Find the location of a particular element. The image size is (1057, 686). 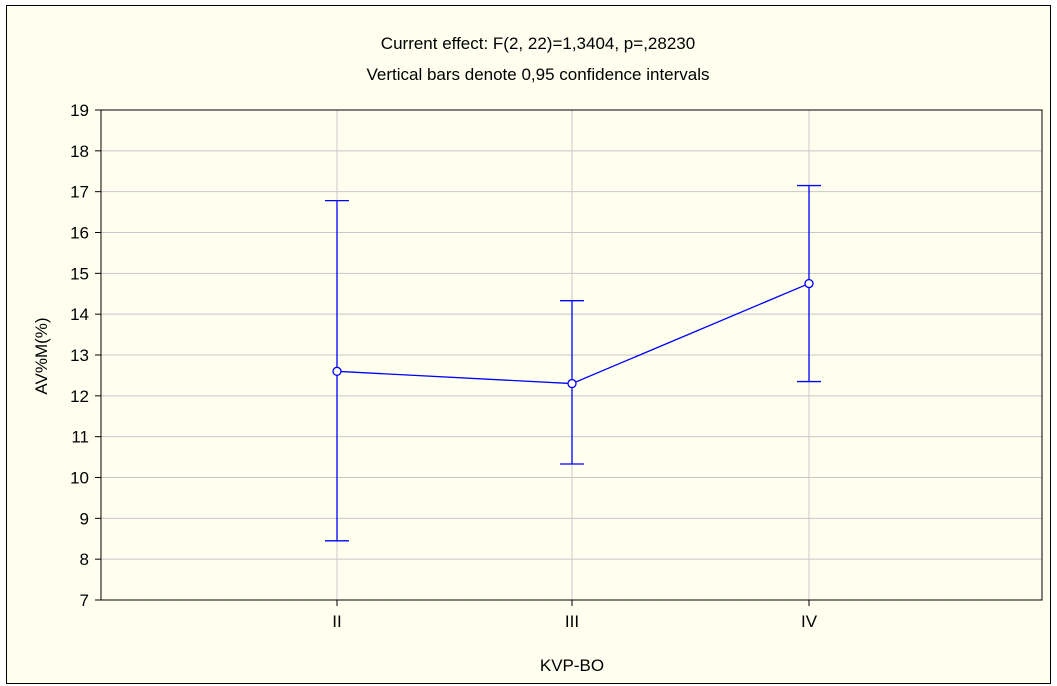

x-axis-label: KVP-BO is located at coordinates (572, 665).